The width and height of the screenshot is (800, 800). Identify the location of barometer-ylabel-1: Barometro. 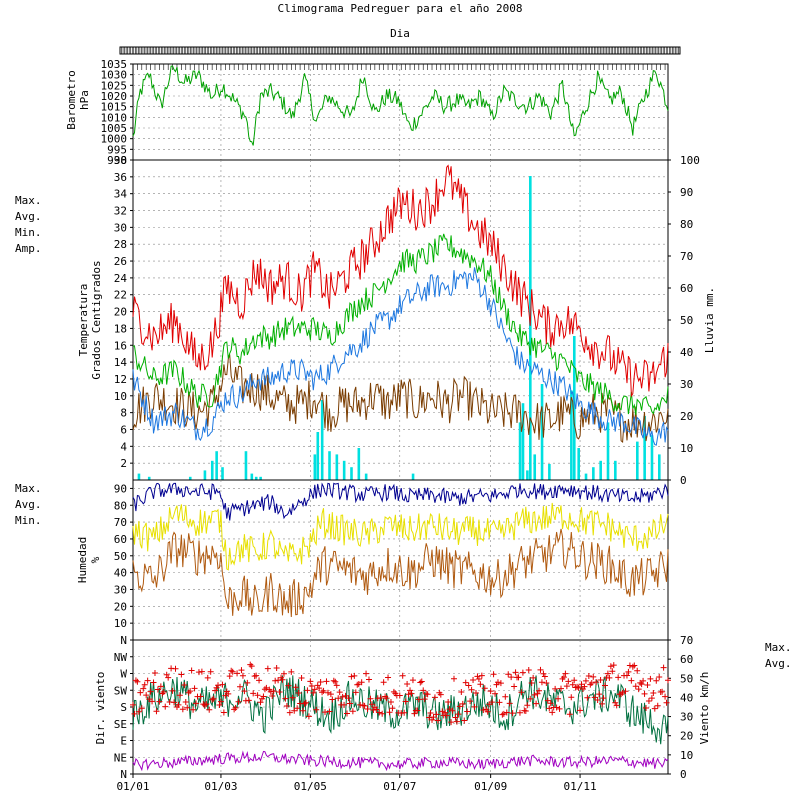
(71, 100).